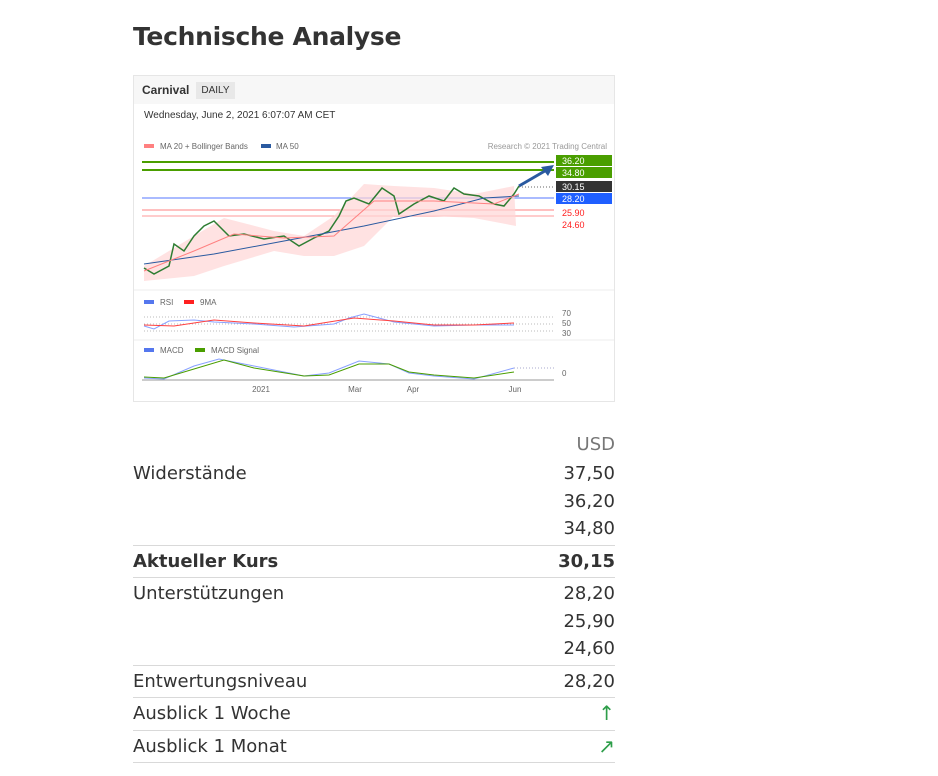  Describe the element at coordinates (374, 747) in the screenshot. I see `table-row: Ausblick 1 Monat ↗` at that location.